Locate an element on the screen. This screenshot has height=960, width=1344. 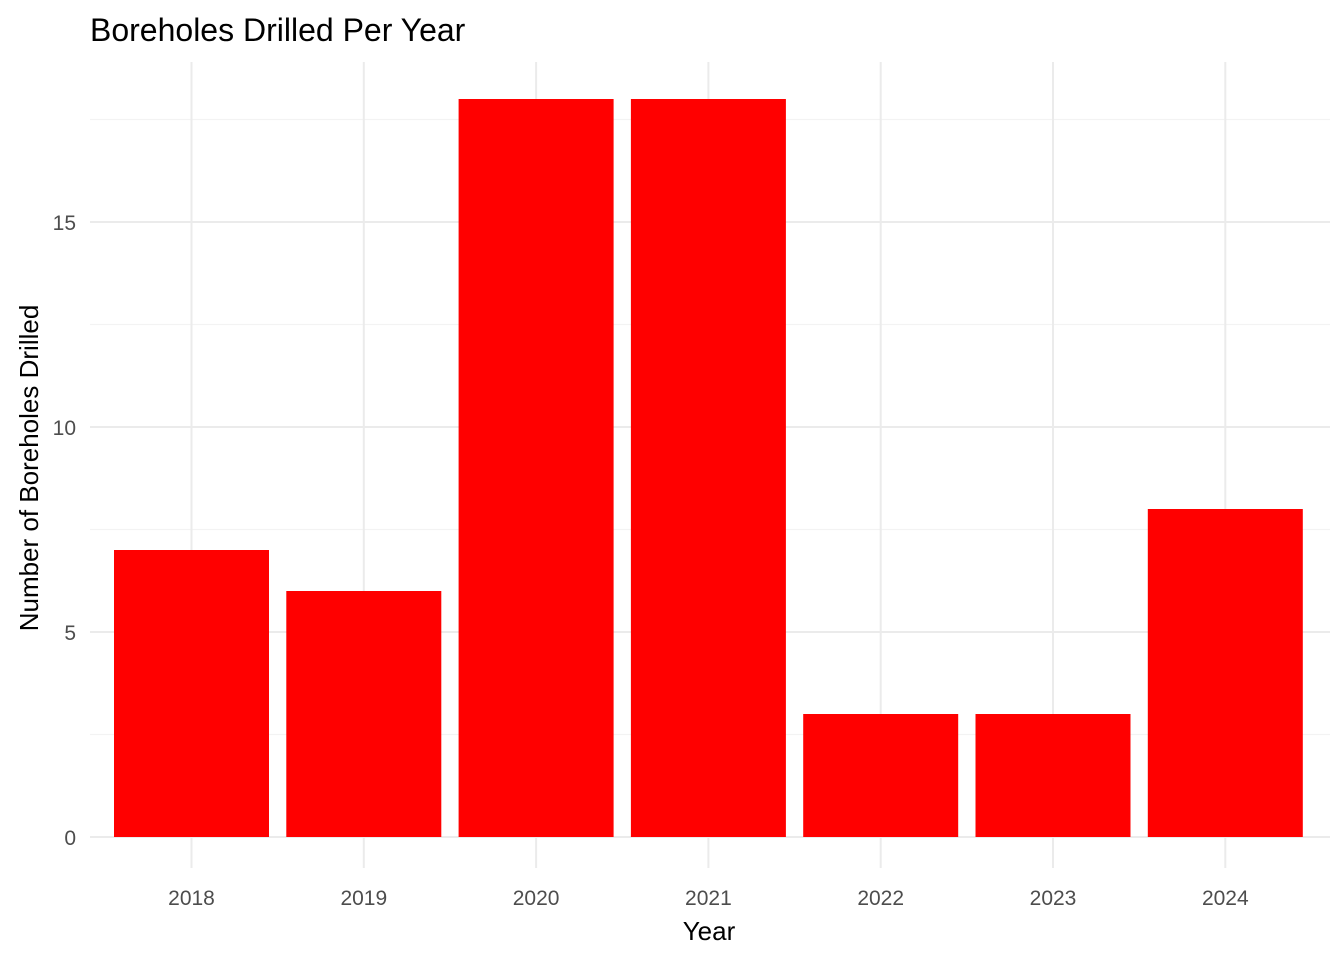
y-tick-label: 5 is located at coordinates (70, 633).